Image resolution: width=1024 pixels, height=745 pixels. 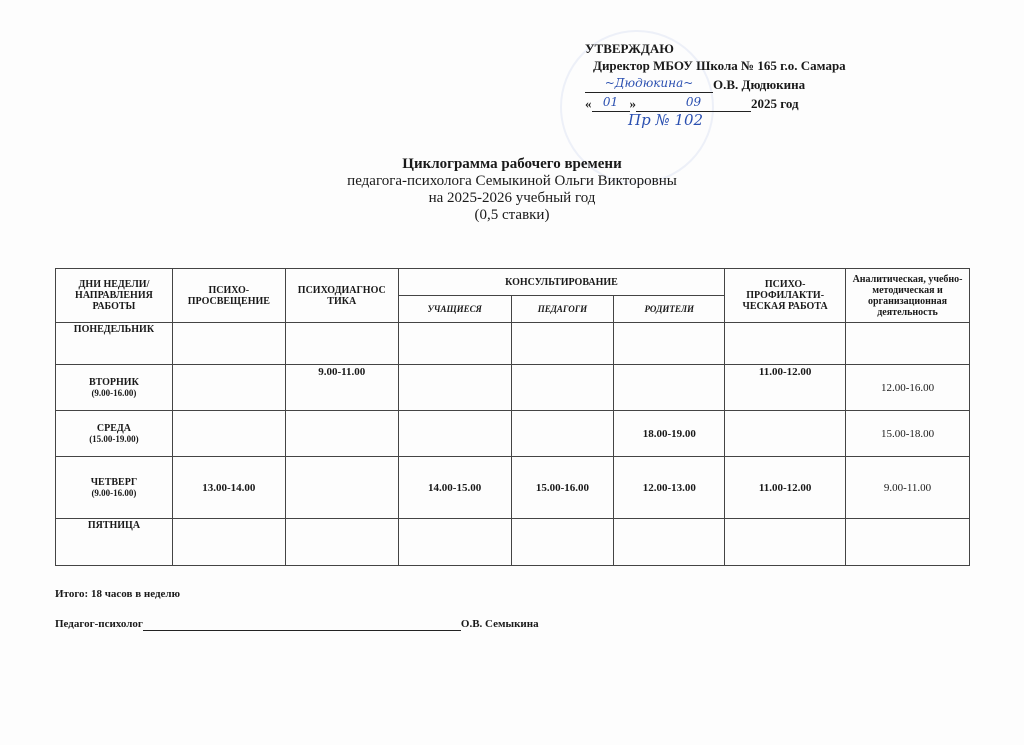 What do you see at coordinates (113, 428) in the screenshot?
I see `day-name: СРЕДА` at bounding box center [113, 428].